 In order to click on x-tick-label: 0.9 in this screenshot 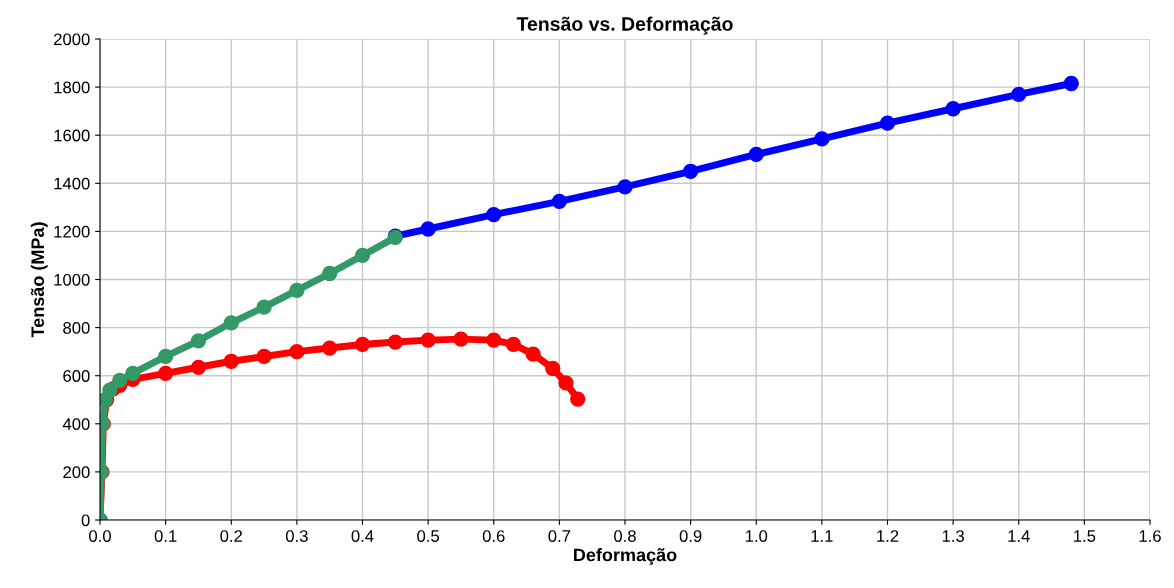, I will do `click(690, 536)`.